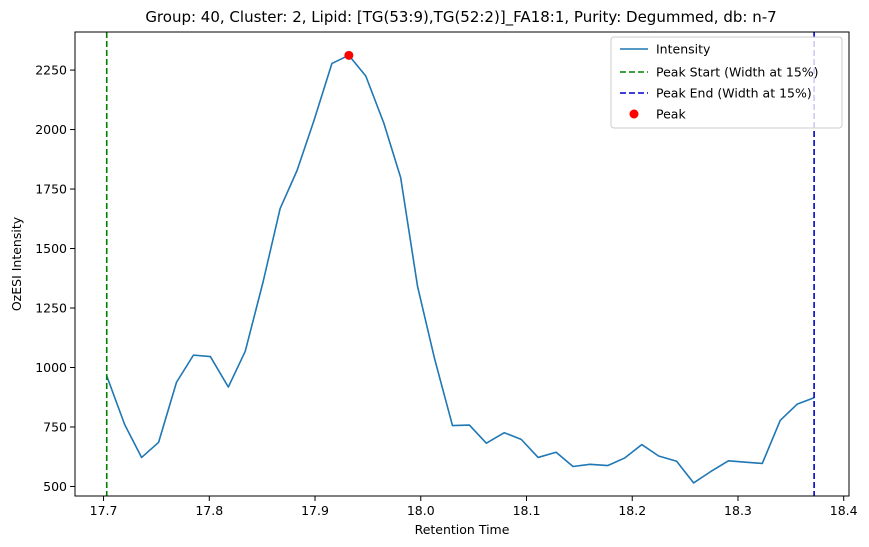 The height and width of the screenshot is (547, 869). What do you see at coordinates (474, 507) in the screenshot?
I see `x-axis-ticks: 17.7 17.8 17.9 18.0 18.1 18.2 18.3 18.4` at bounding box center [474, 507].